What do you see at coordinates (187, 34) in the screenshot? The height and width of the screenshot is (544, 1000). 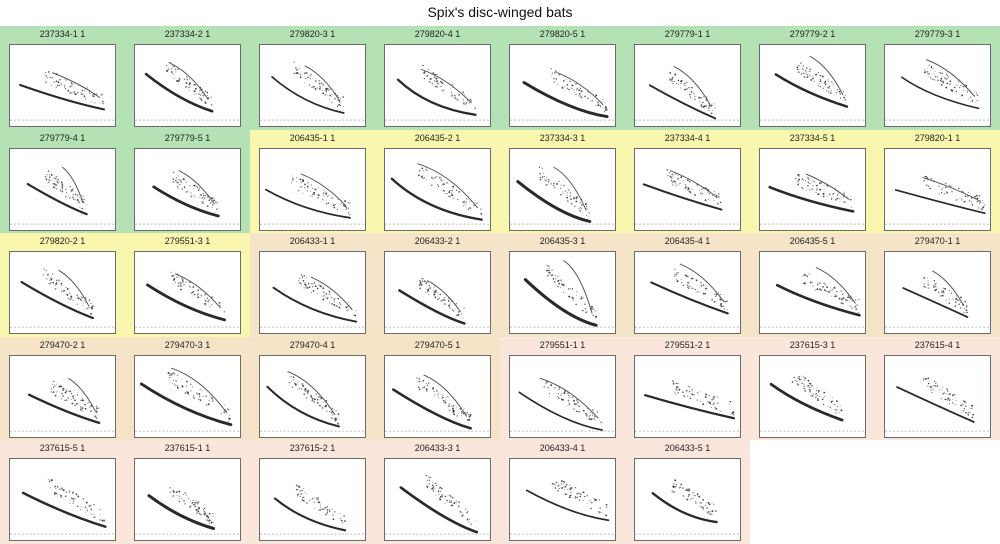 I see `spectrogram-label: 237334-2 1` at bounding box center [187, 34].